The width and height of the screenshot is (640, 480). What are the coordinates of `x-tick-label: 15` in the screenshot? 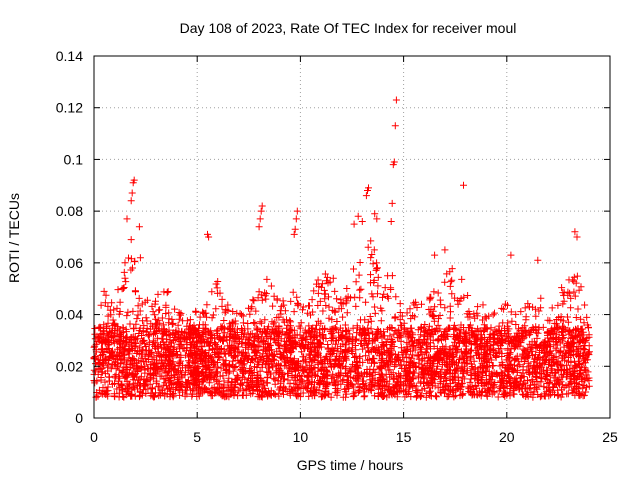 It's located at (404, 437).